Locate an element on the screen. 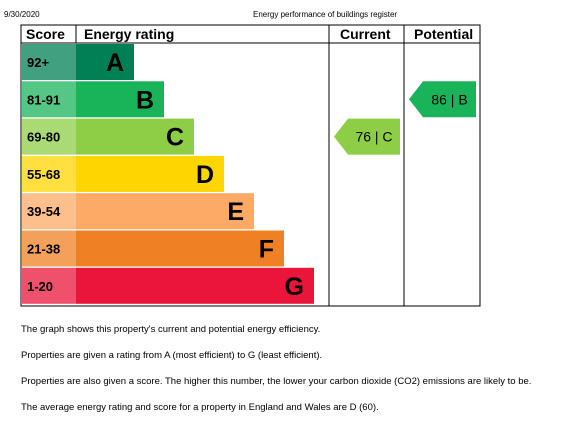 This screenshot has height=429, width=588. score-range-e: 39-54 is located at coordinates (44, 211).